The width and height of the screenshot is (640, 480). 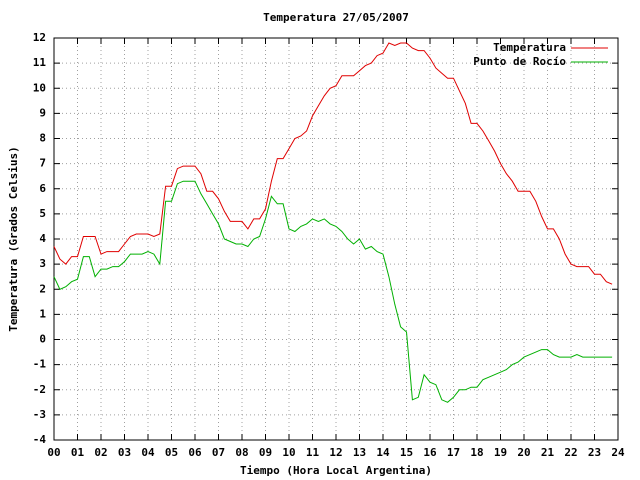 What do you see at coordinates (500, 452) in the screenshot?
I see `x-tick-label: 19` at bounding box center [500, 452].